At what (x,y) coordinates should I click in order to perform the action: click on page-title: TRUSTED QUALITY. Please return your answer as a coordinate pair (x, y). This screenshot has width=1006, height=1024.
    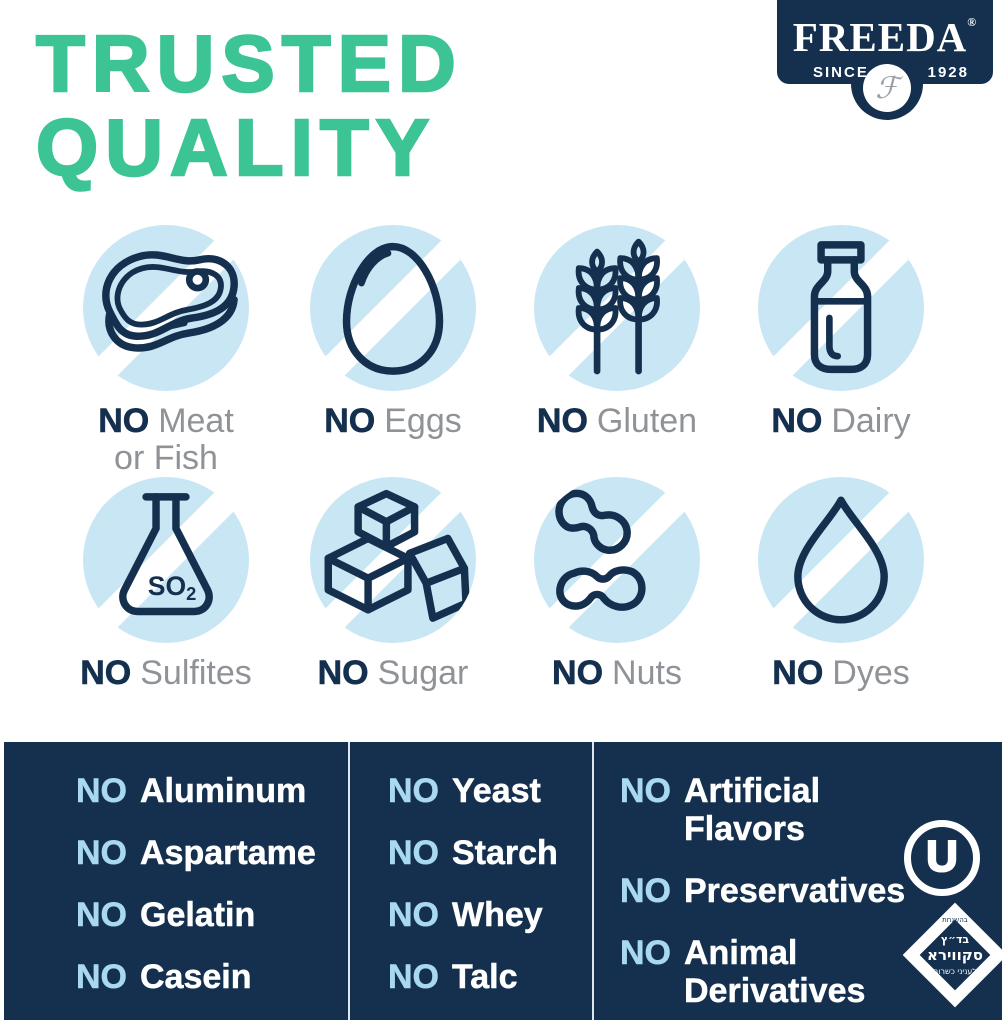
    Looking at the image, I should click on (249, 106).